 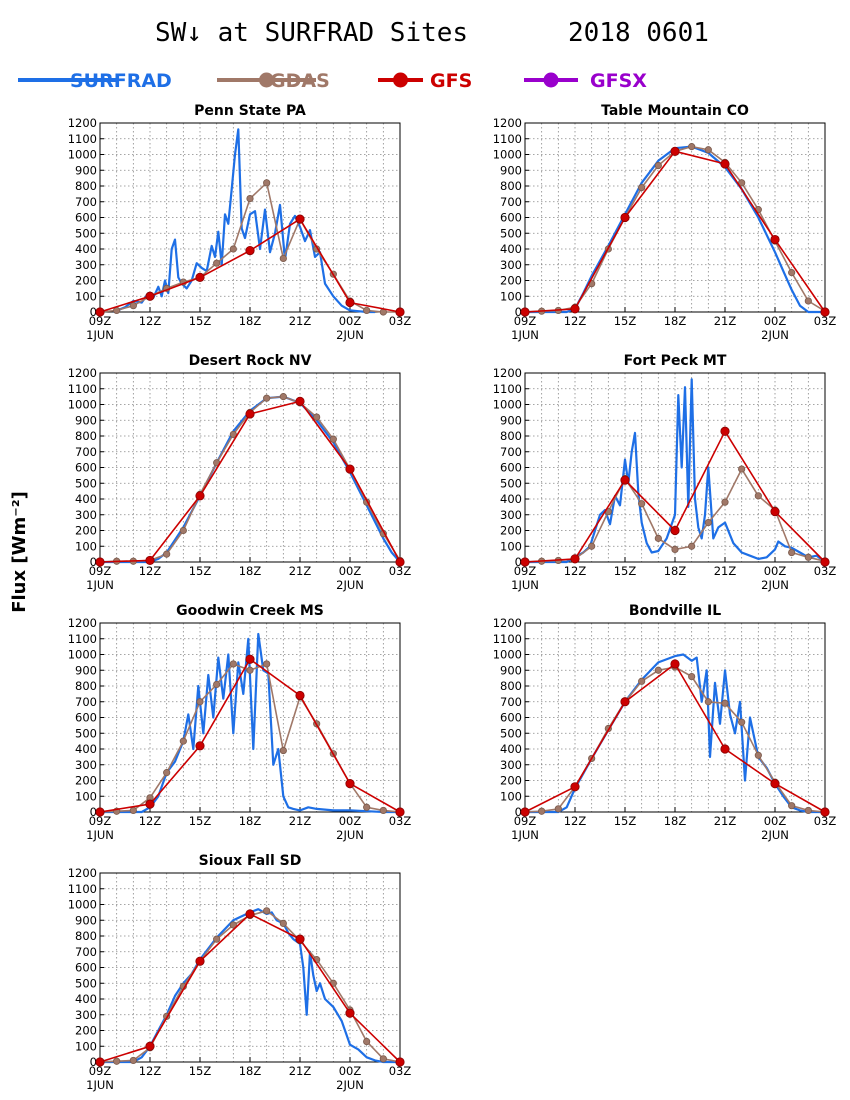 What do you see at coordinates (266, 80) in the screenshot?
I see `legend-marker-gdas` at bounding box center [266, 80].